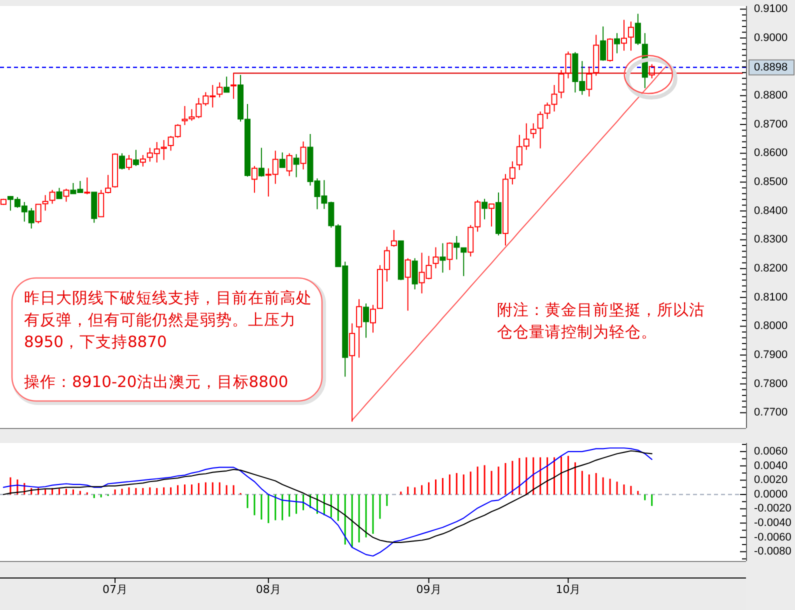  Describe the element at coordinates (771, 153) in the screenshot. I see `y-tick-label: 0.8600` at that location.